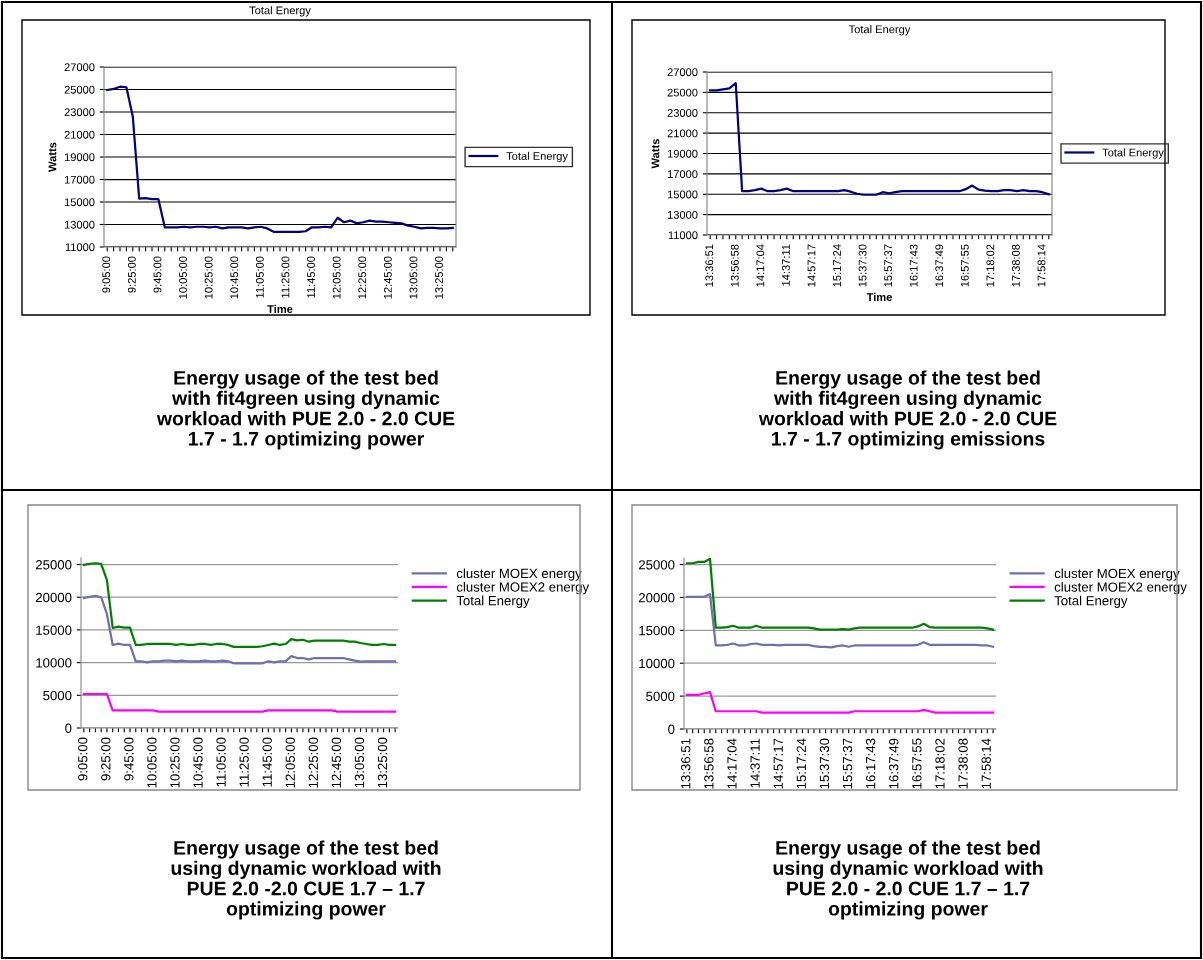 The width and height of the screenshot is (1203, 960). What do you see at coordinates (655, 154) in the screenshot?
I see `y-axis-title: Watts` at bounding box center [655, 154].